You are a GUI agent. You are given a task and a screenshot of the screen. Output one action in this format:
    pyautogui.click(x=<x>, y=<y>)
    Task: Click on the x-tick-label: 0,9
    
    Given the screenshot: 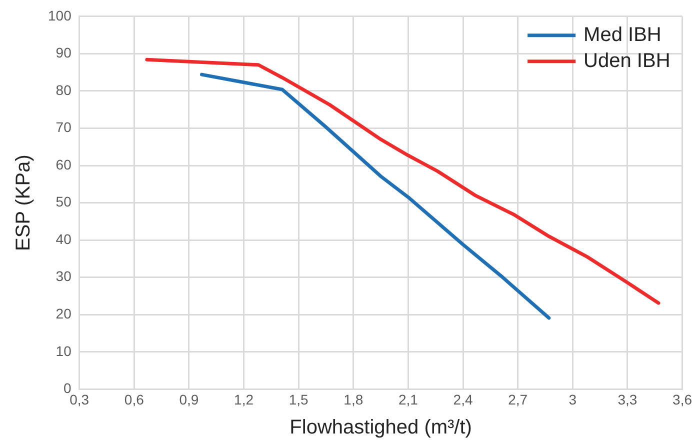 What is the action you would take?
    pyautogui.click(x=189, y=399)
    